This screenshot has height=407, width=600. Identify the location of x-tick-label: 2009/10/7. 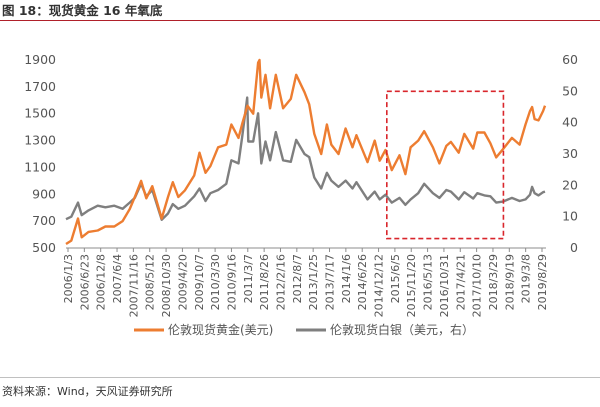
(199, 282).